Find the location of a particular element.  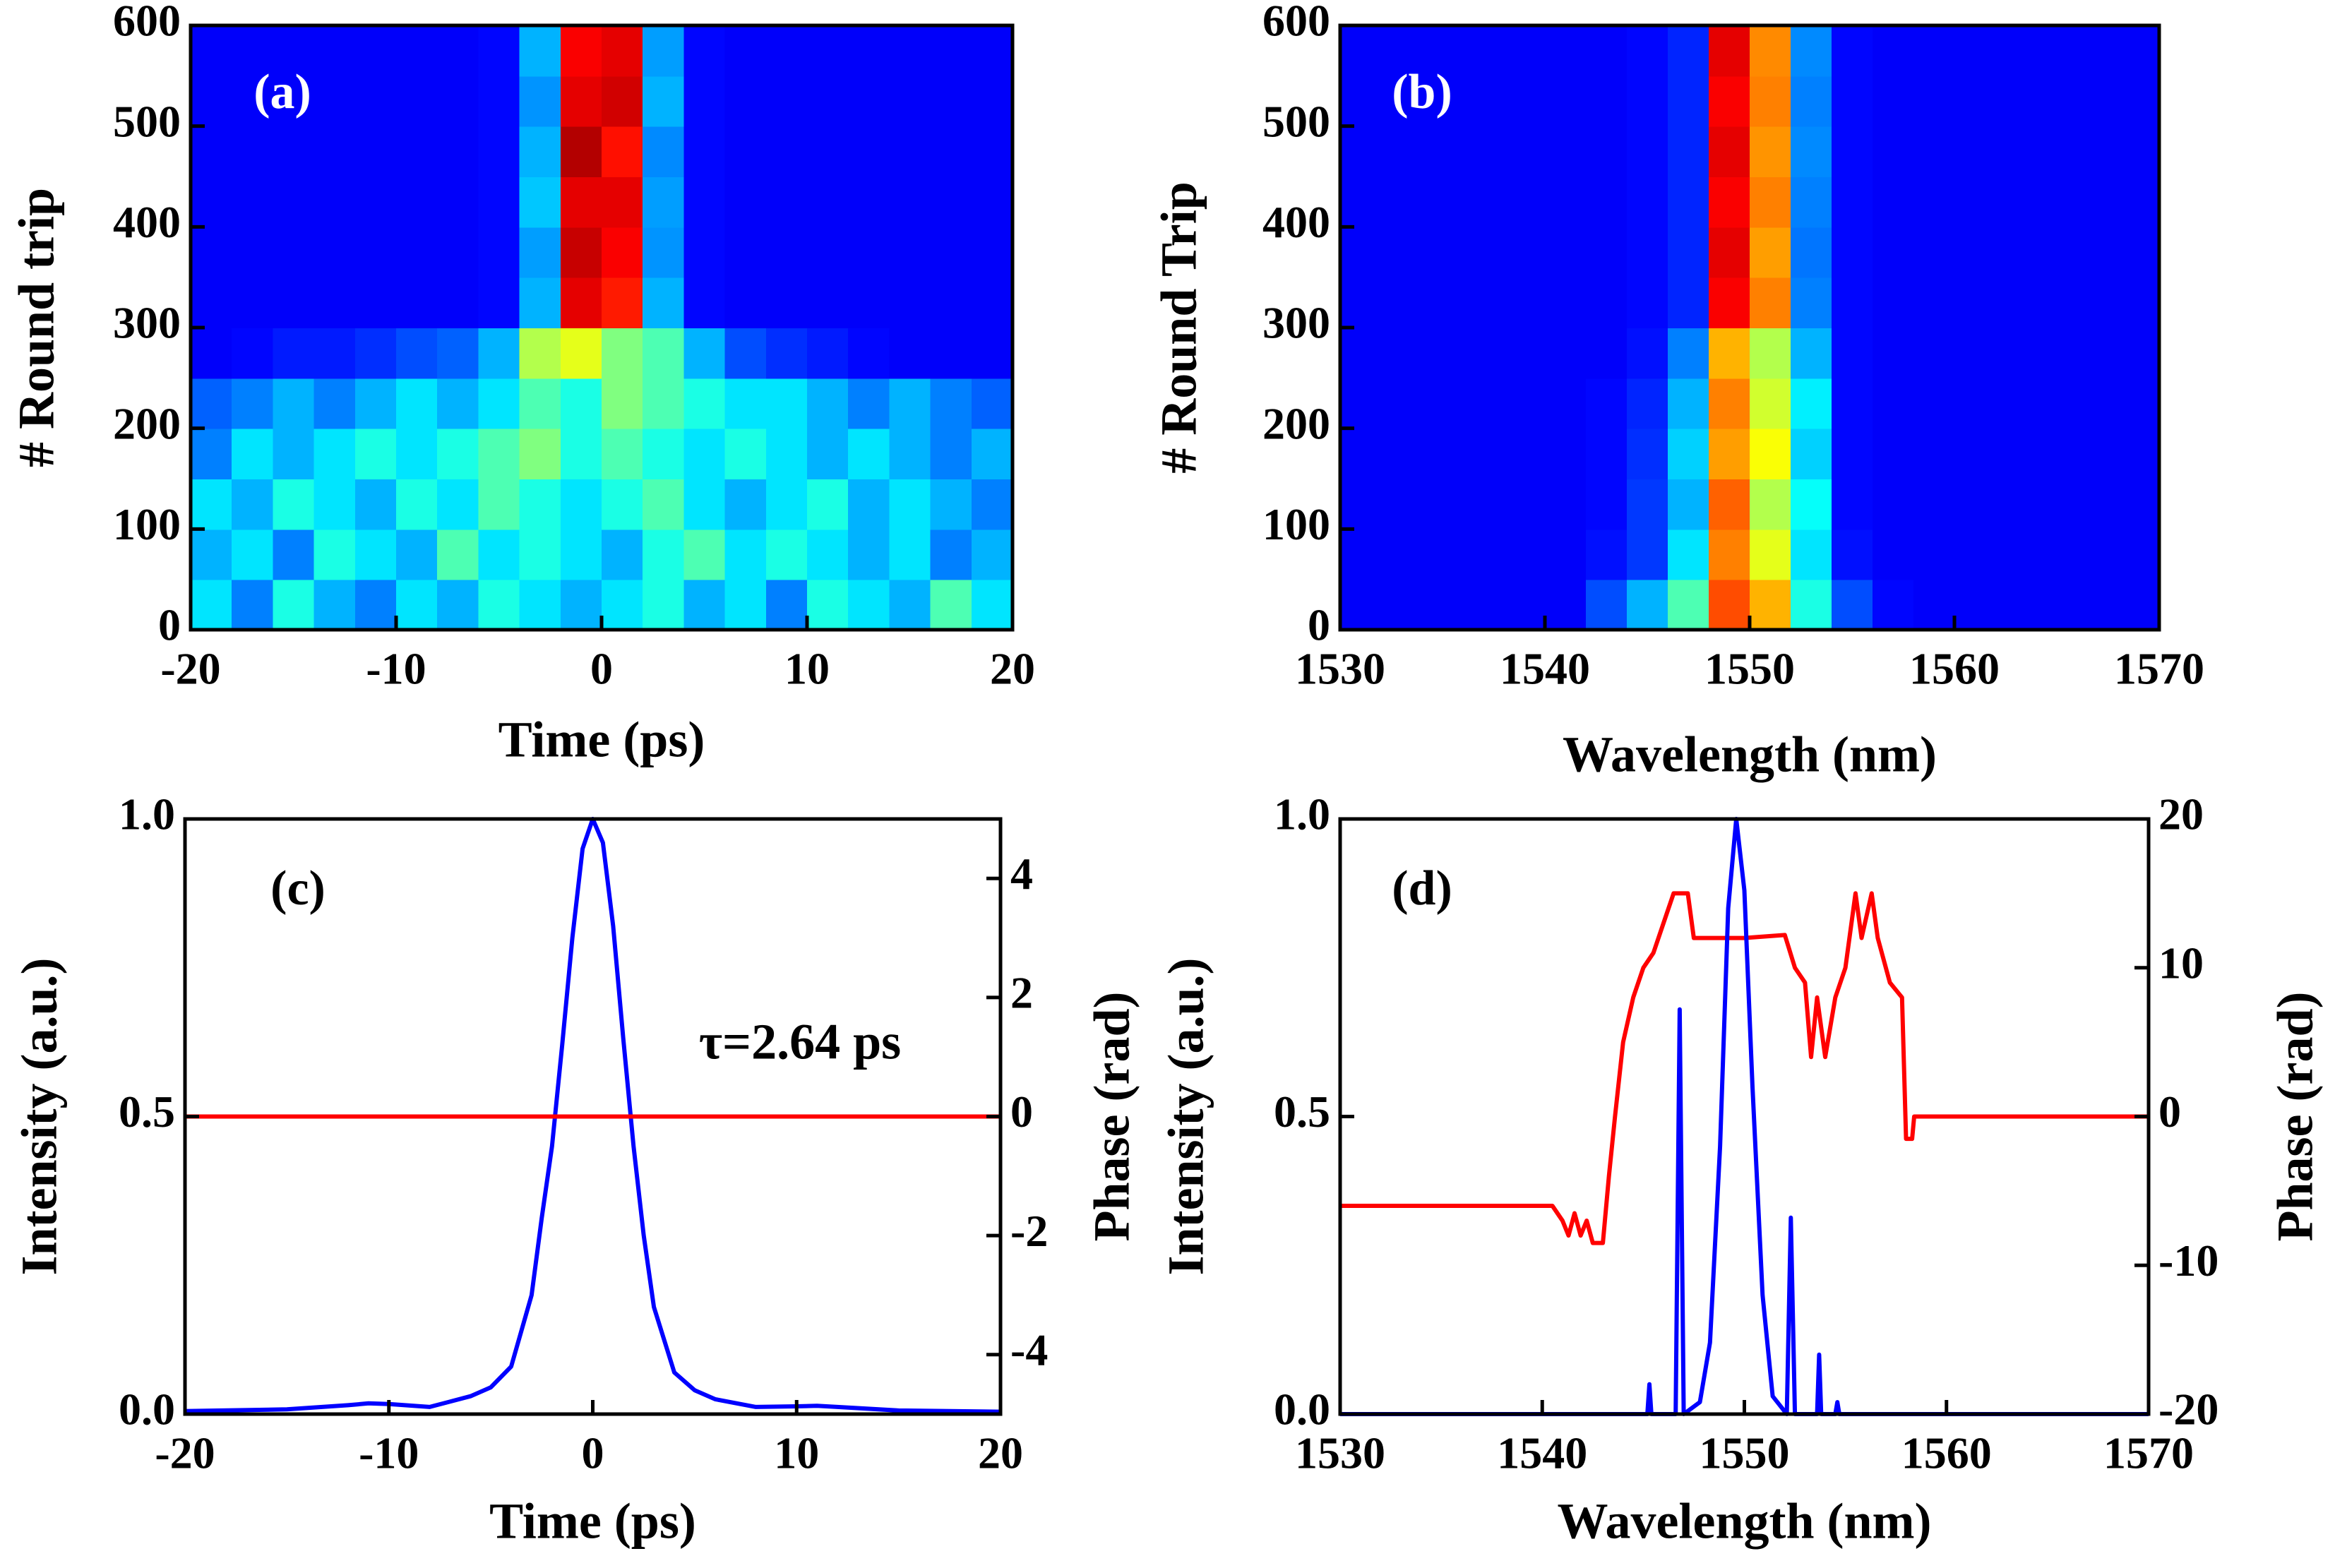

y2-tick-label: -20 is located at coordinates (2188, 1409).